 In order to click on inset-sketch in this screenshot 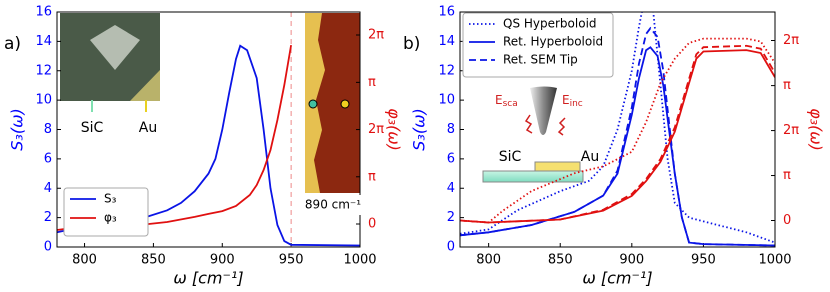, I will do `click(533, 134)`.